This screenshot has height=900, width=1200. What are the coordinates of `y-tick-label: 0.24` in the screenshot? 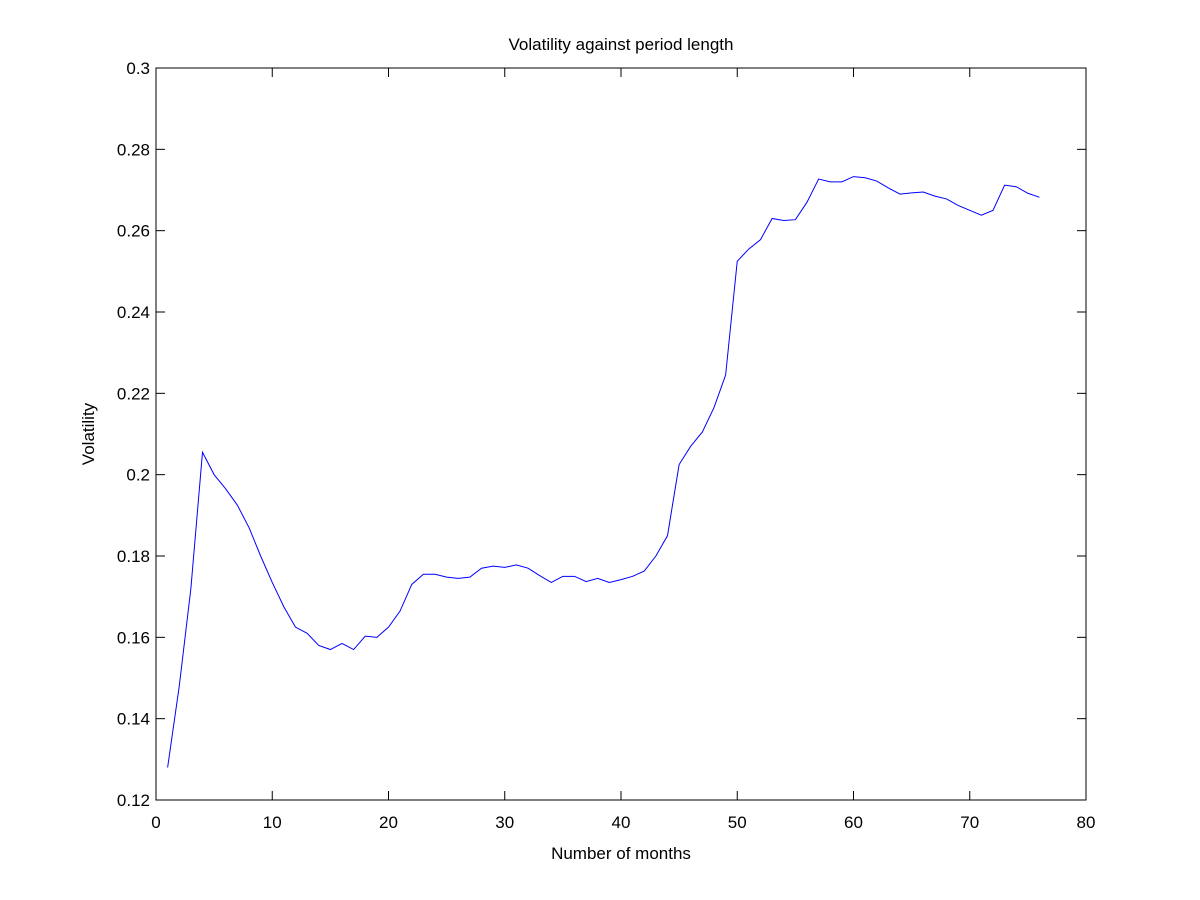 It's located at (133, 312).